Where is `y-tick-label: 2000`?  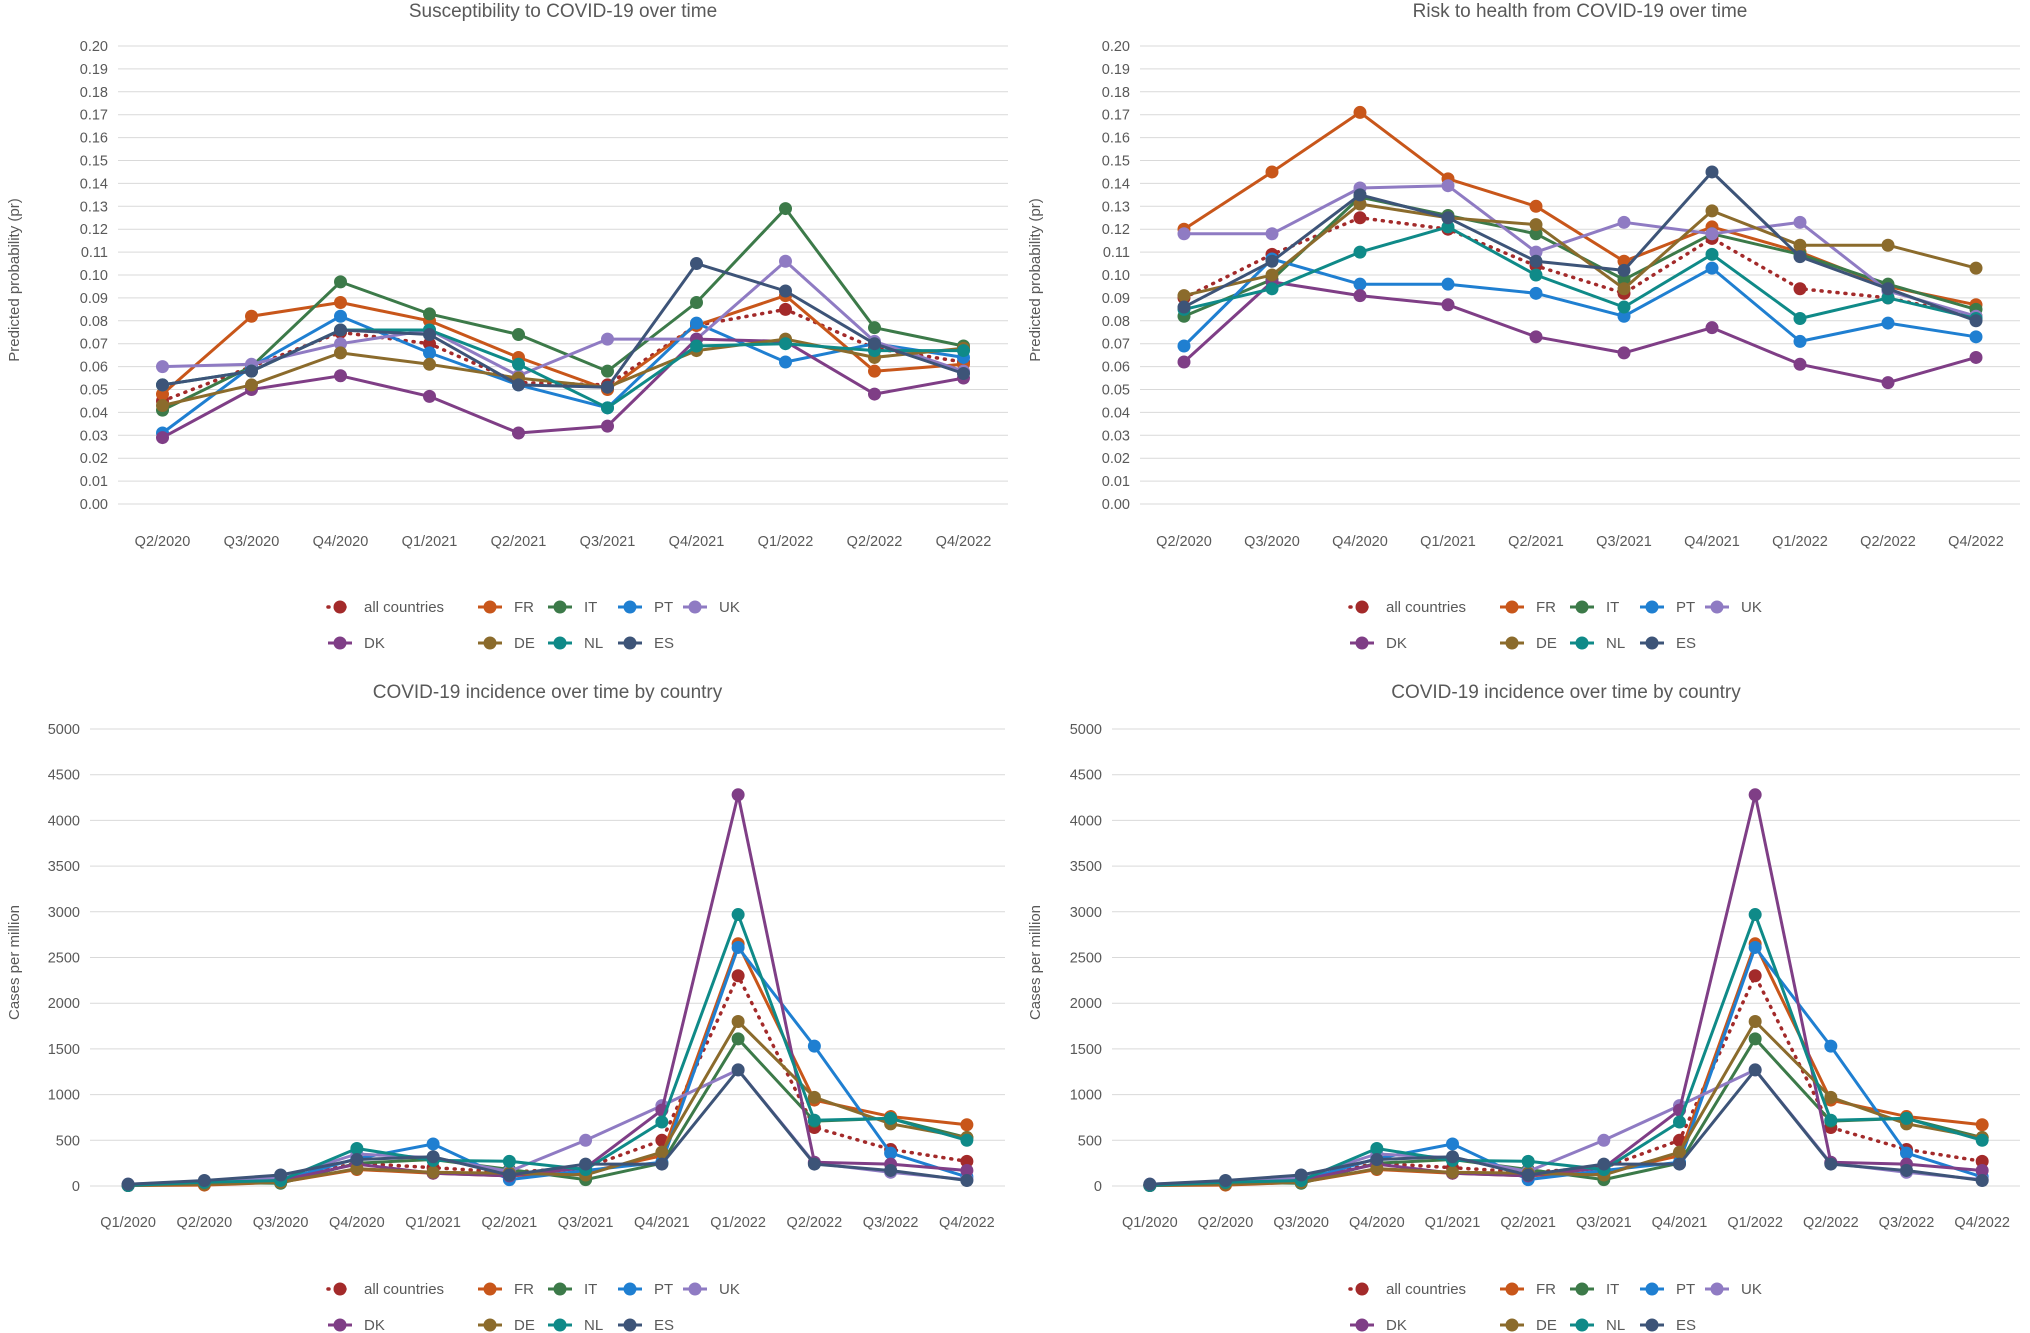 y-tick-label: 2000 is located at coordinates (1086, 1004).